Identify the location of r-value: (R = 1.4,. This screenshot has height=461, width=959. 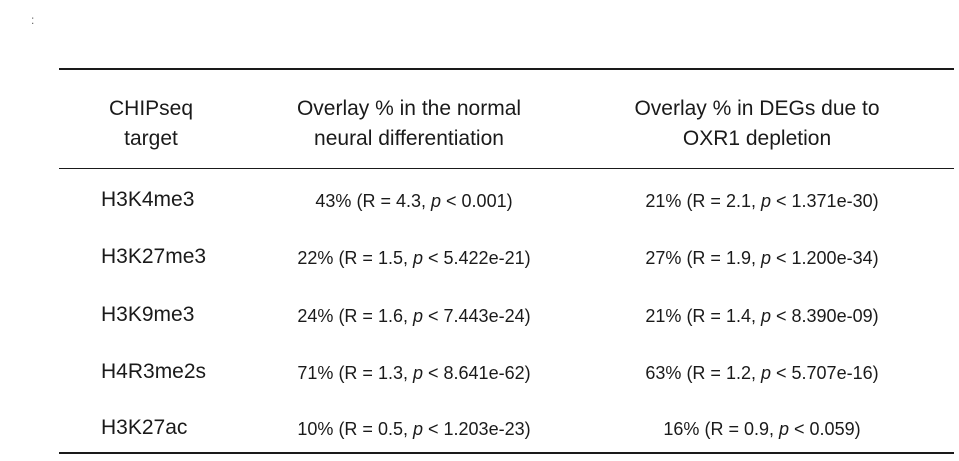
(721, 316).